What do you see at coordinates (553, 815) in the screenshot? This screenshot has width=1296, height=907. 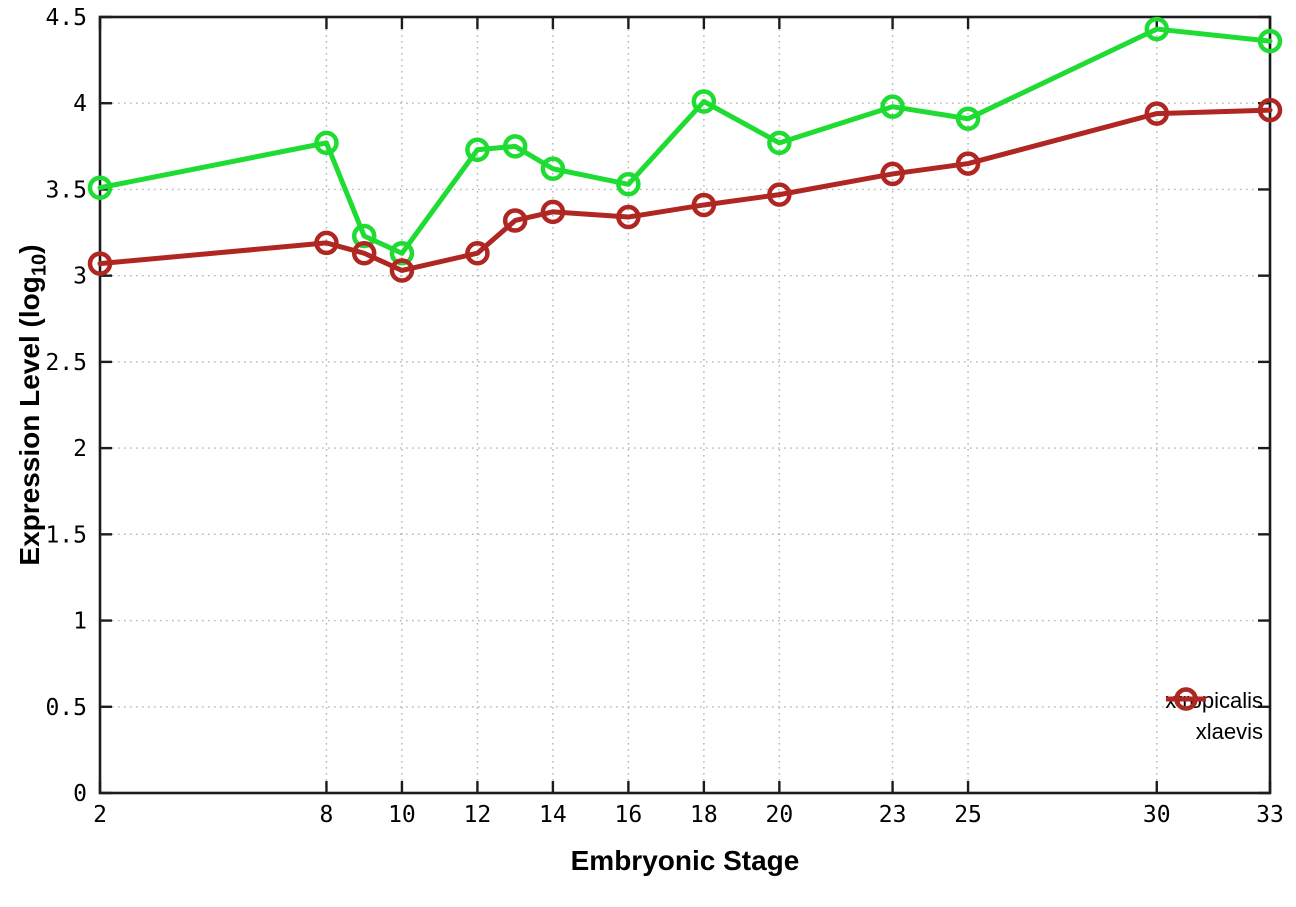 I see `x-tick-label: 14` at bounding box center [553, 815].